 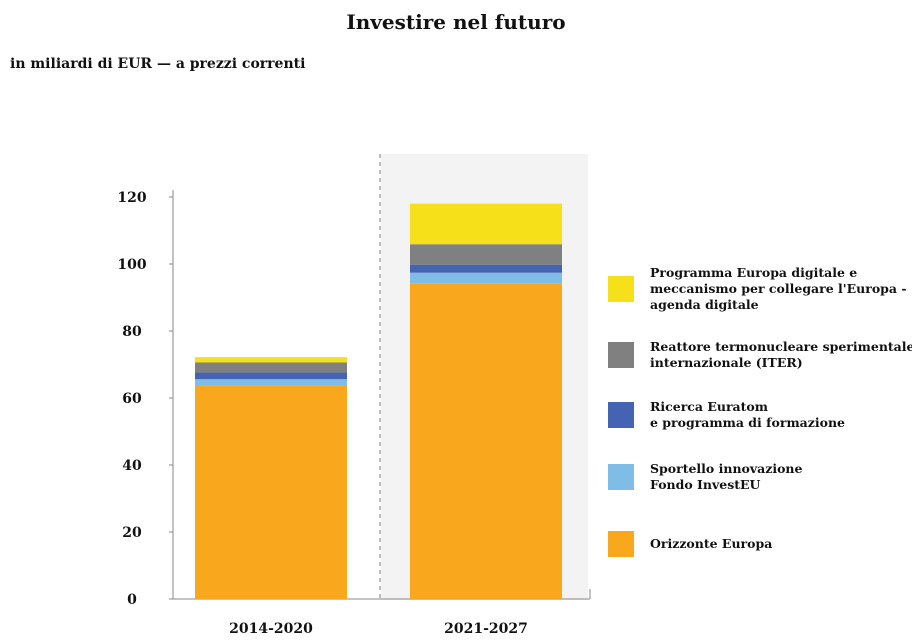 What do you see at coordinates (132, 600) in the screenshot?
I see `y-tick-label: 0` at bounding box center [132, 600].